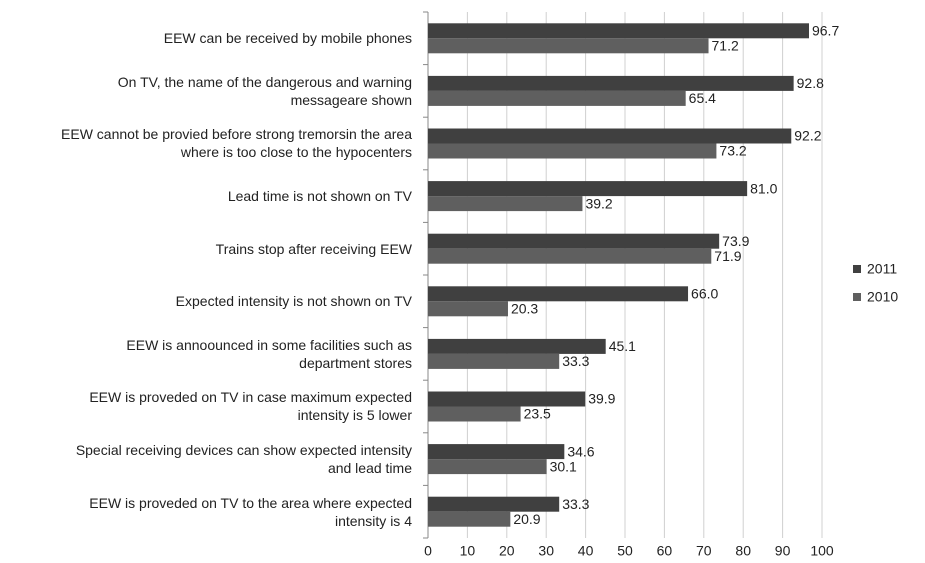 This screenshot has width=925, height=563. What do you see at coordinates (526, 519) in the screenshot?
I see `data-label: 20.9` at bounding box center [526, 519].